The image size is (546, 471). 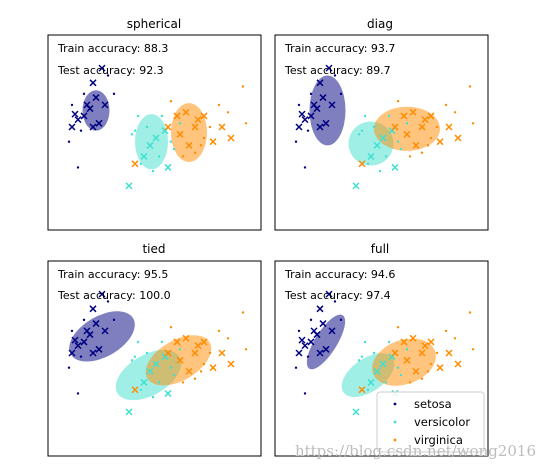 What do you see at coordinates (339, 274) in the screenshot?
I see `train-accuracy-label: Train accuracy: 94.6` at bounding box center [339, 274].